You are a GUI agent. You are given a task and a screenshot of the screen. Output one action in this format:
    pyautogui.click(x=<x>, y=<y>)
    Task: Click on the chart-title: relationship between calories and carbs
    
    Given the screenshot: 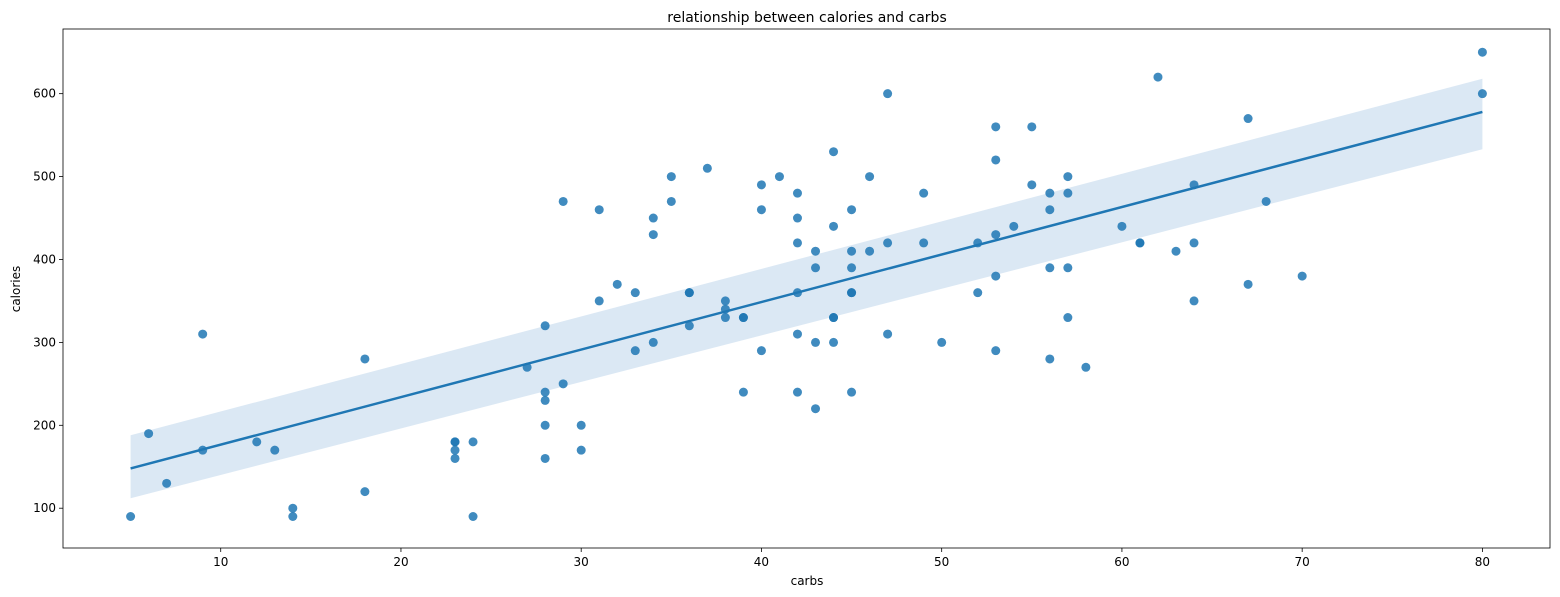 What is the action you would take?
    pyautogui.click(x=806, y=18)
    